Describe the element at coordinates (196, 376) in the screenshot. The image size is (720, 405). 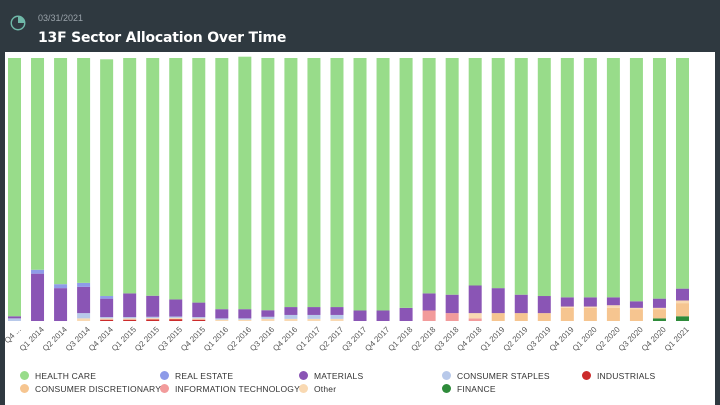
I see `legend-item: REAL ESTATE` at that location.